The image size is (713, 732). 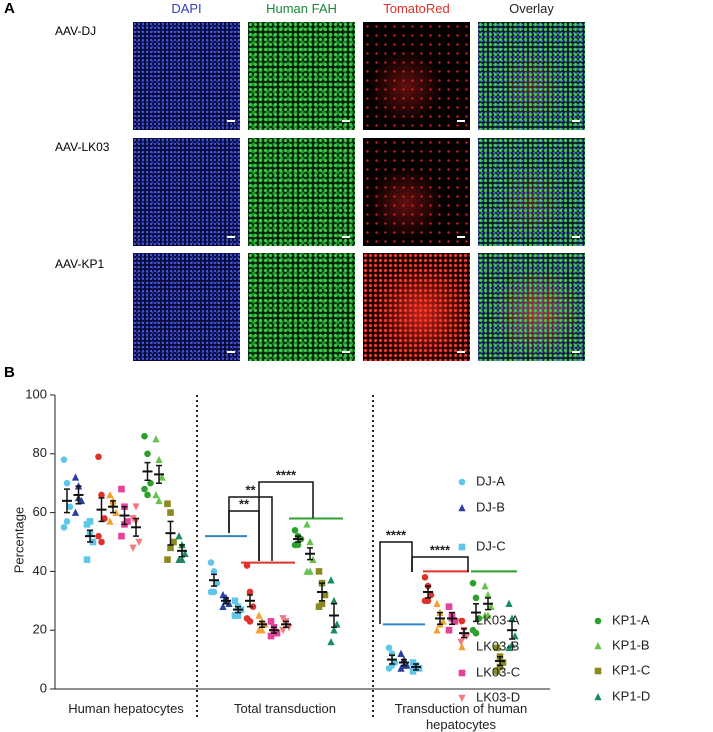 I want to click on y-axis-label: Percentage, so click(x=18, y=540).